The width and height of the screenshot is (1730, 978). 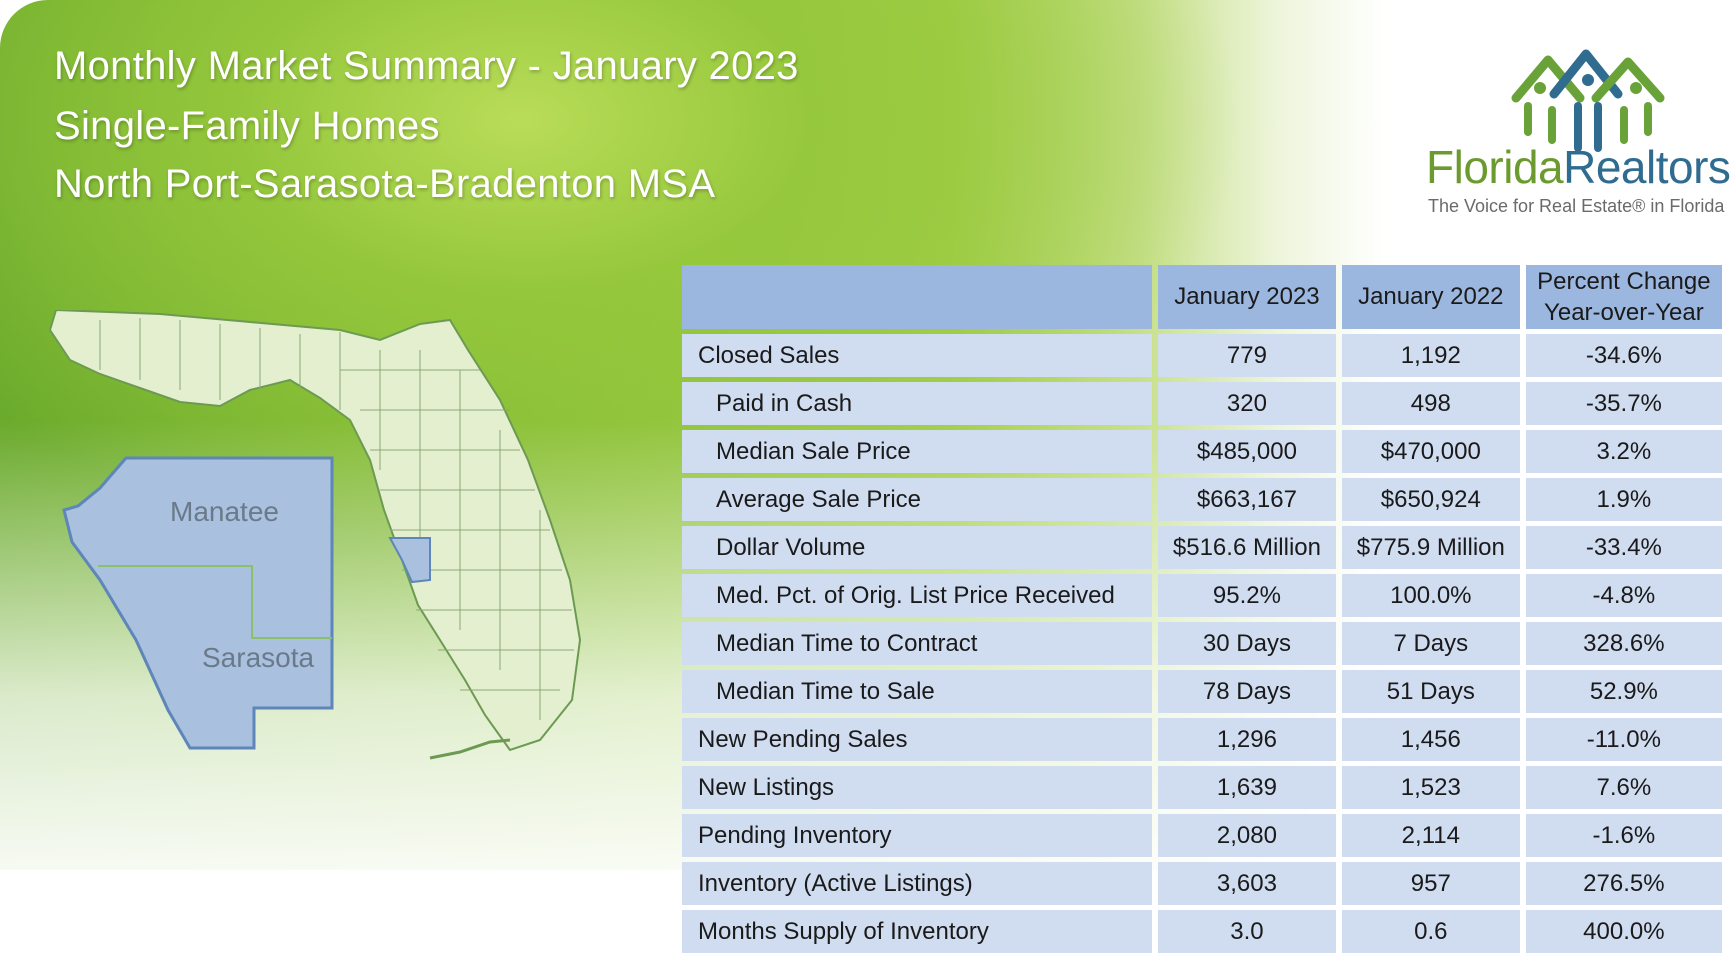 I want to click on county-label-sarasota: Sarasota, so click(x=258, y=657).